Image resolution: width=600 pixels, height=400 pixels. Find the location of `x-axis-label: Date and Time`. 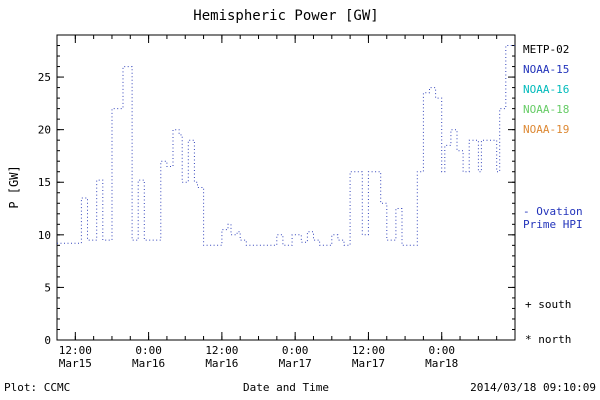

x-axis-label: Date and Time is located at coordinates (286, 387).